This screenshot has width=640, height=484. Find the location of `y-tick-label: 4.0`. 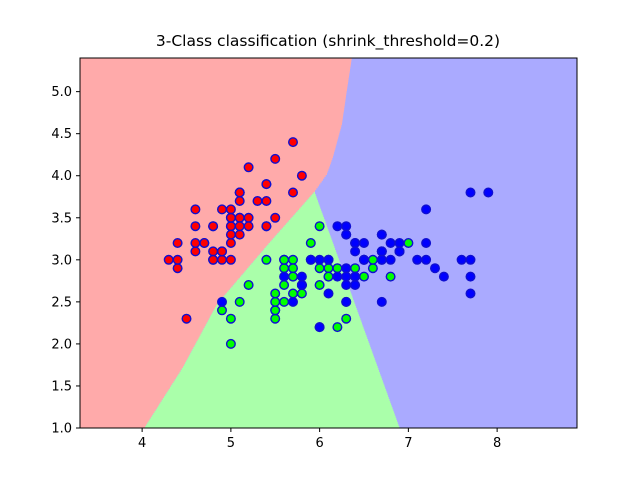

y-tick-label: 4.0 is located at coordinates (61, 176).